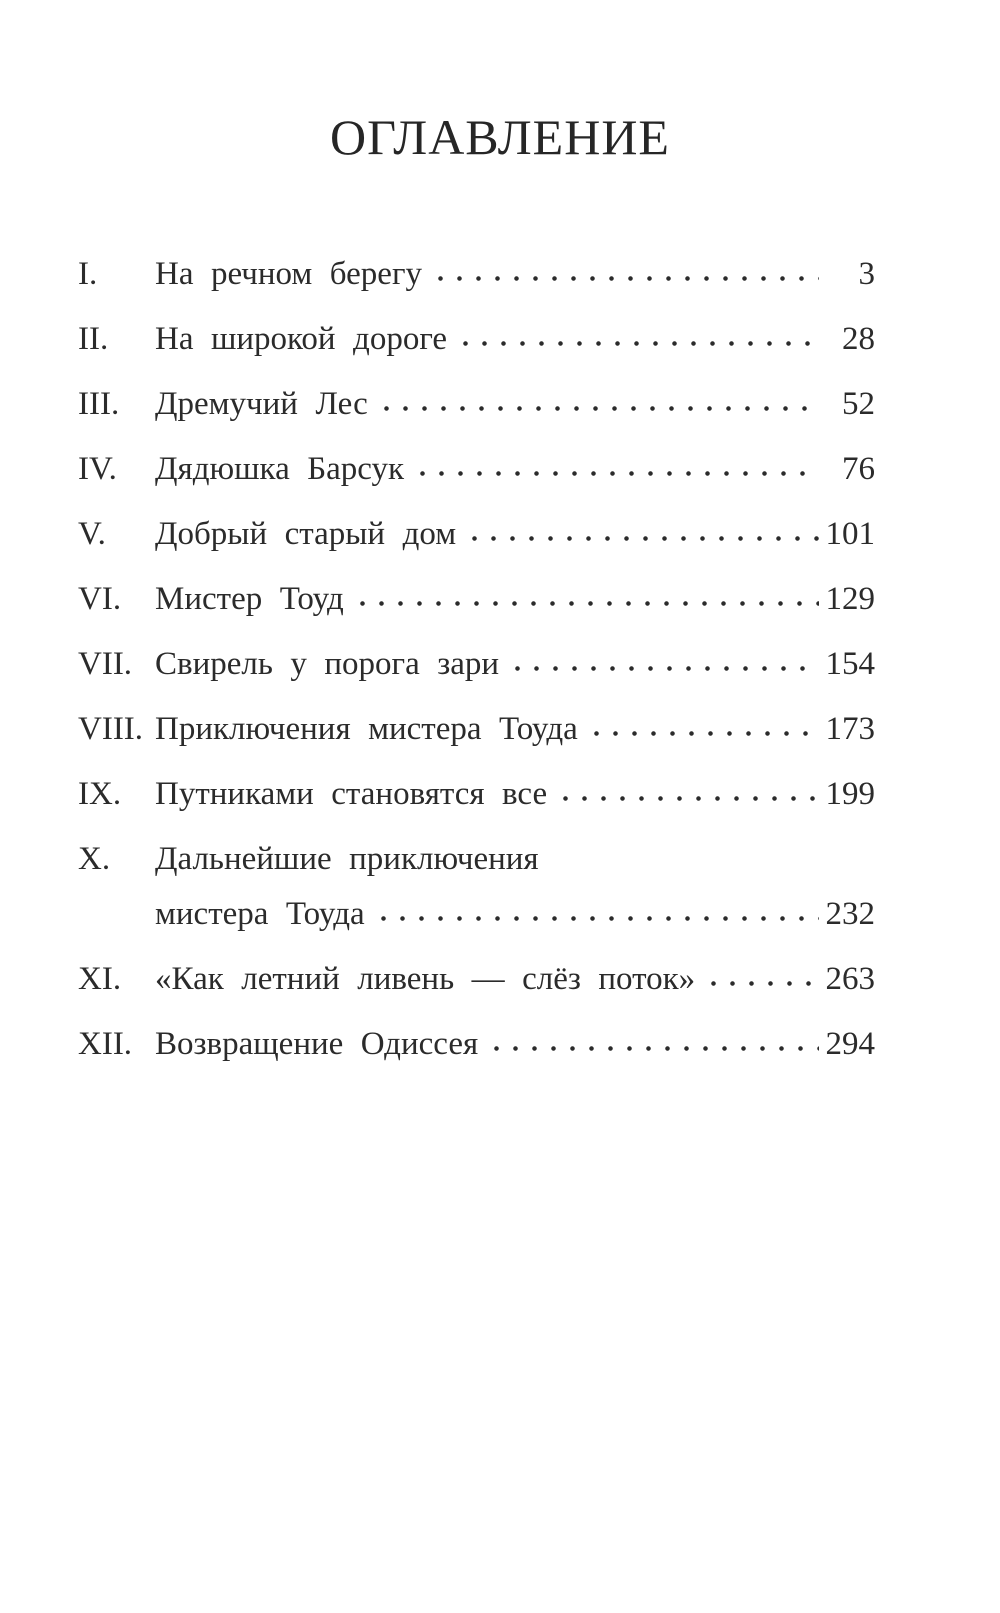 The width and height of the screenshot is (1000, 1613). Describe the element at coordinates (425, 979) in the screenshot. I see `chapter-title: «Как летний ливень — слёз поток»` at that location.